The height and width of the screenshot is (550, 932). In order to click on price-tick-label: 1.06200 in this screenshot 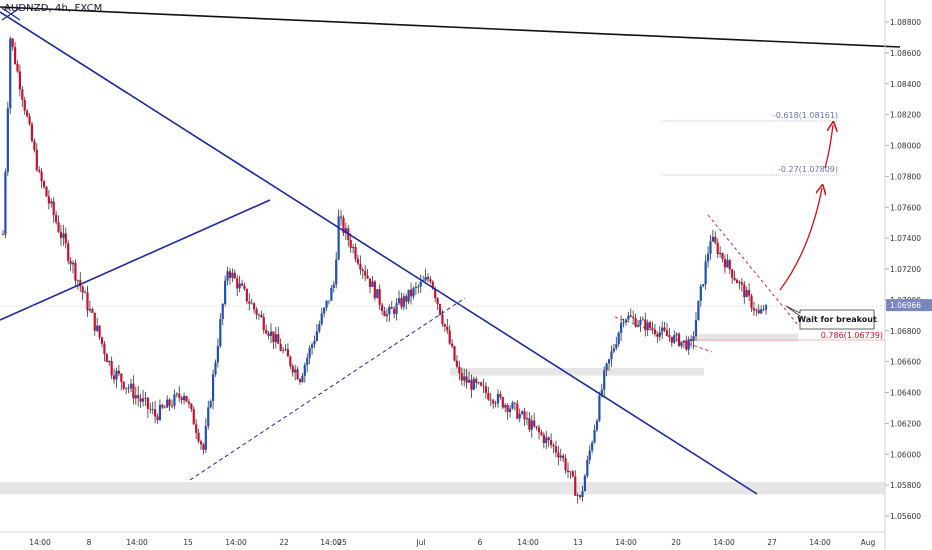, I will do `click(905, 423)`.